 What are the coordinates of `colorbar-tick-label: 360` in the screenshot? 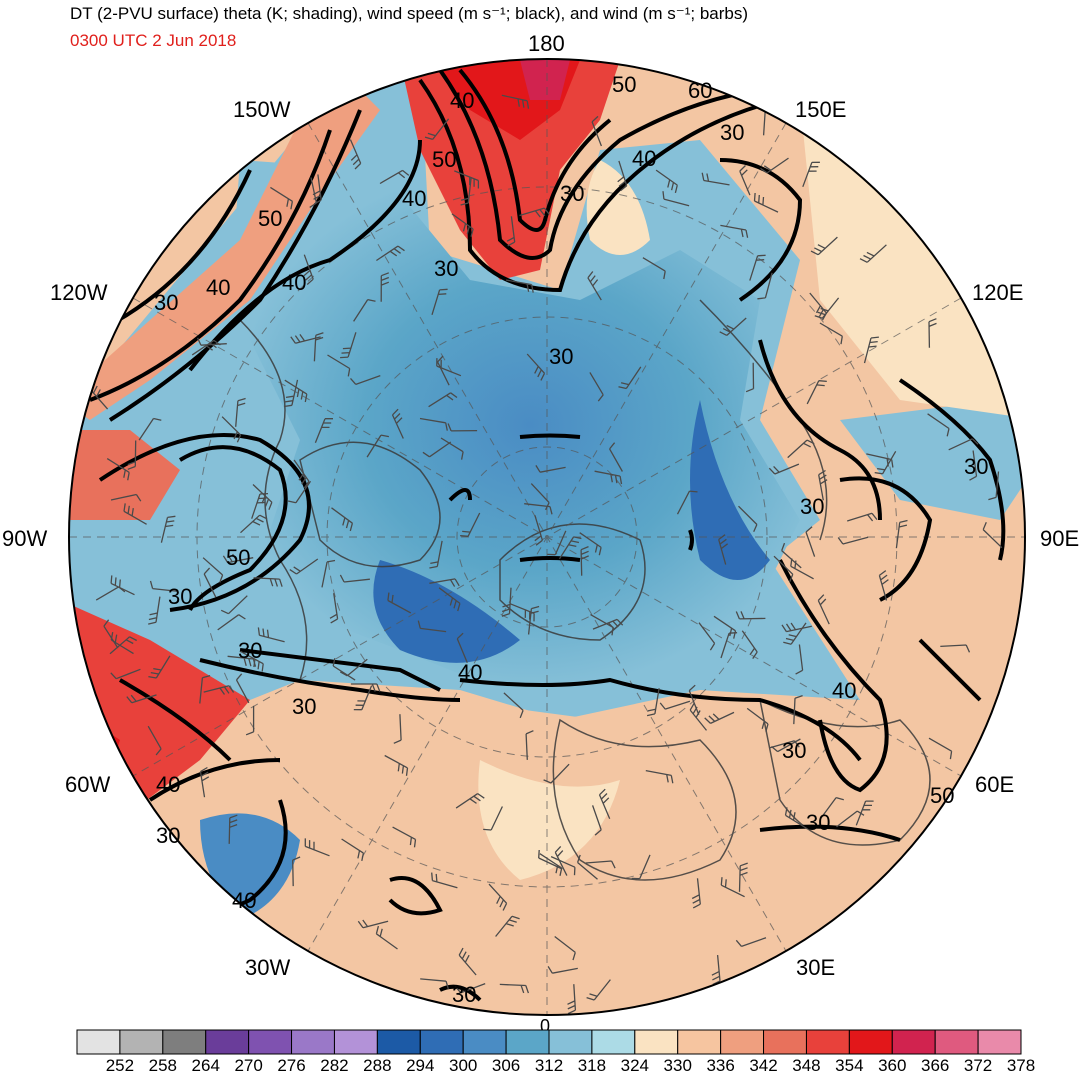 It's located at (892, 1065).